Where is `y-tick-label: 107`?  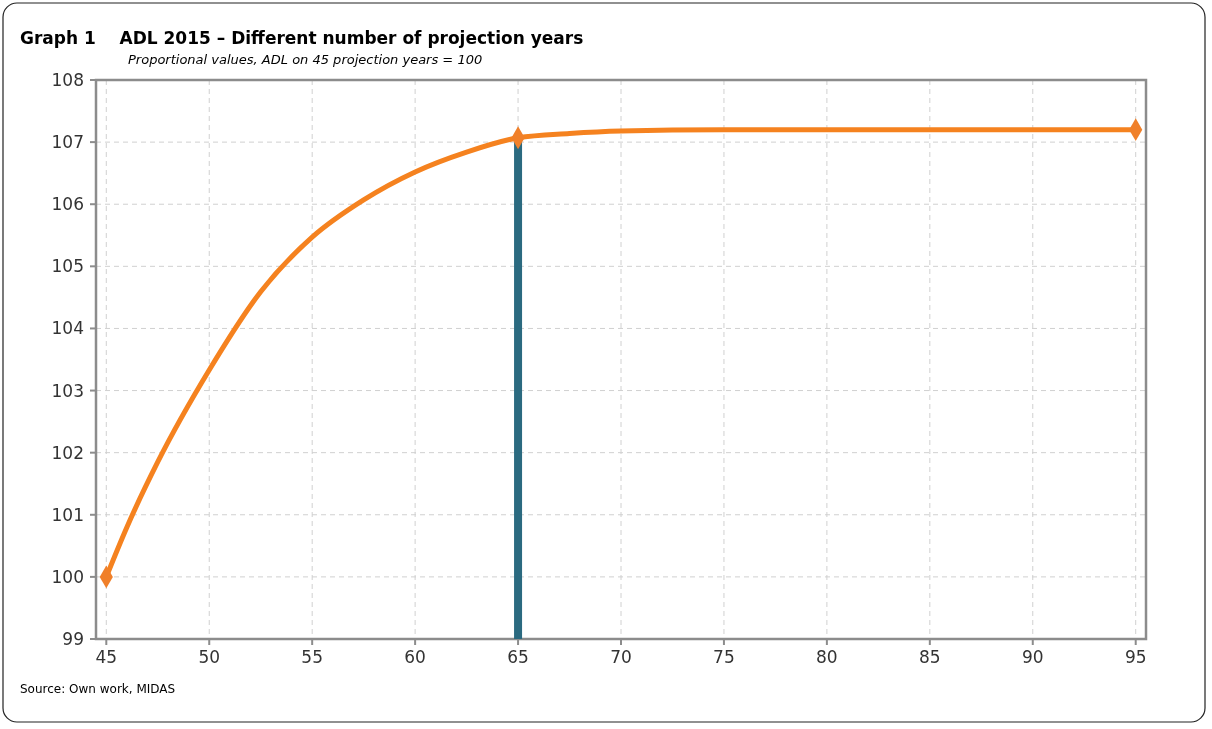 y-tick-label: 107 is located at coordinates (67, 142).